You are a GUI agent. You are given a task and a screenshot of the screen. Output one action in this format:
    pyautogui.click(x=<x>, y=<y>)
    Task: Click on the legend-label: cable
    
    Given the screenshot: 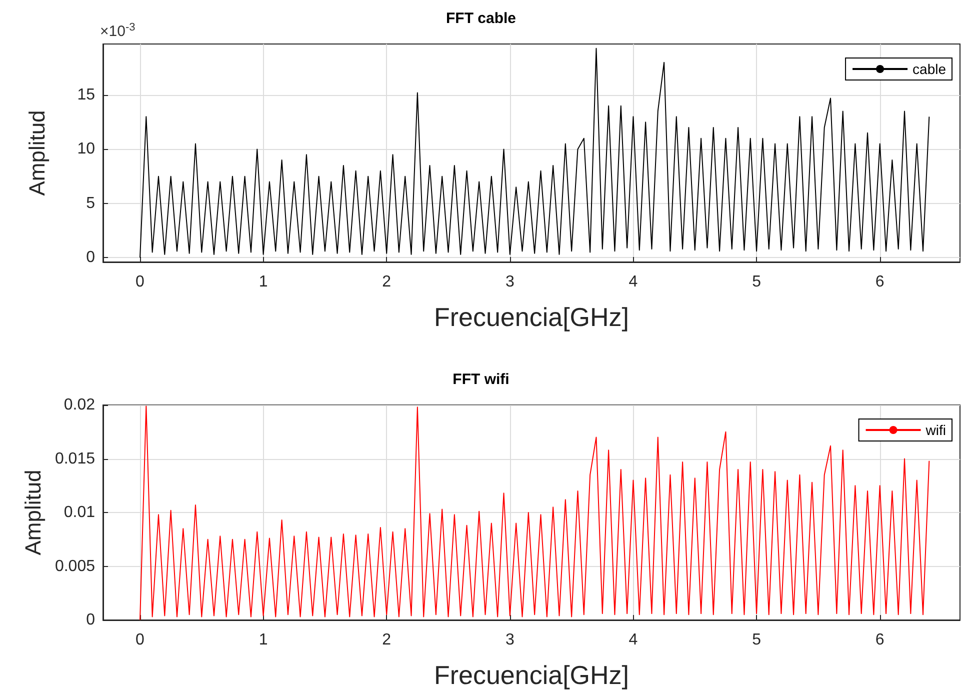 What is the action you would take?
    pyautogui.click(x=929, y=69)
    